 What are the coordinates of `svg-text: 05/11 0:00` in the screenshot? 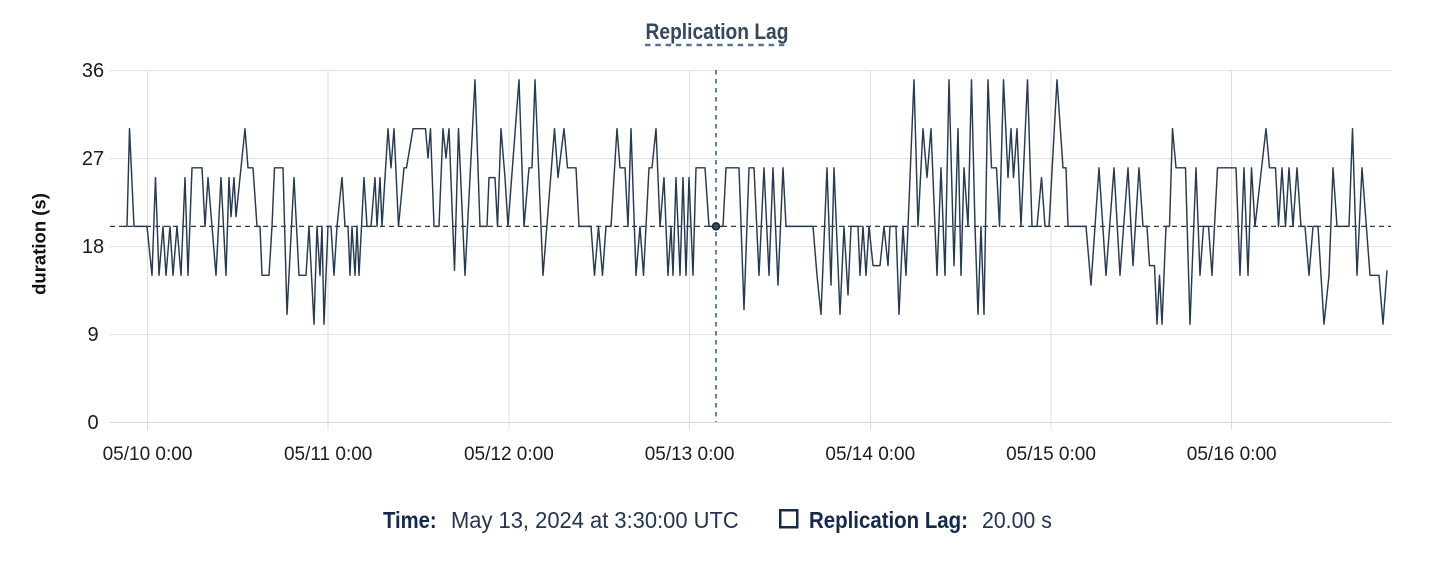 It's located at (328, 454).